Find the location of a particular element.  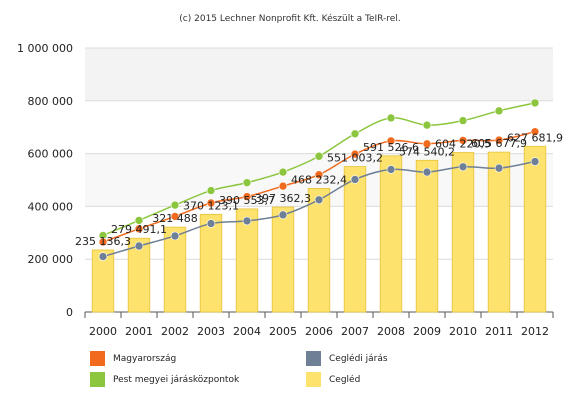

y-tick-label: 0 is located at coordinates (69, 312).